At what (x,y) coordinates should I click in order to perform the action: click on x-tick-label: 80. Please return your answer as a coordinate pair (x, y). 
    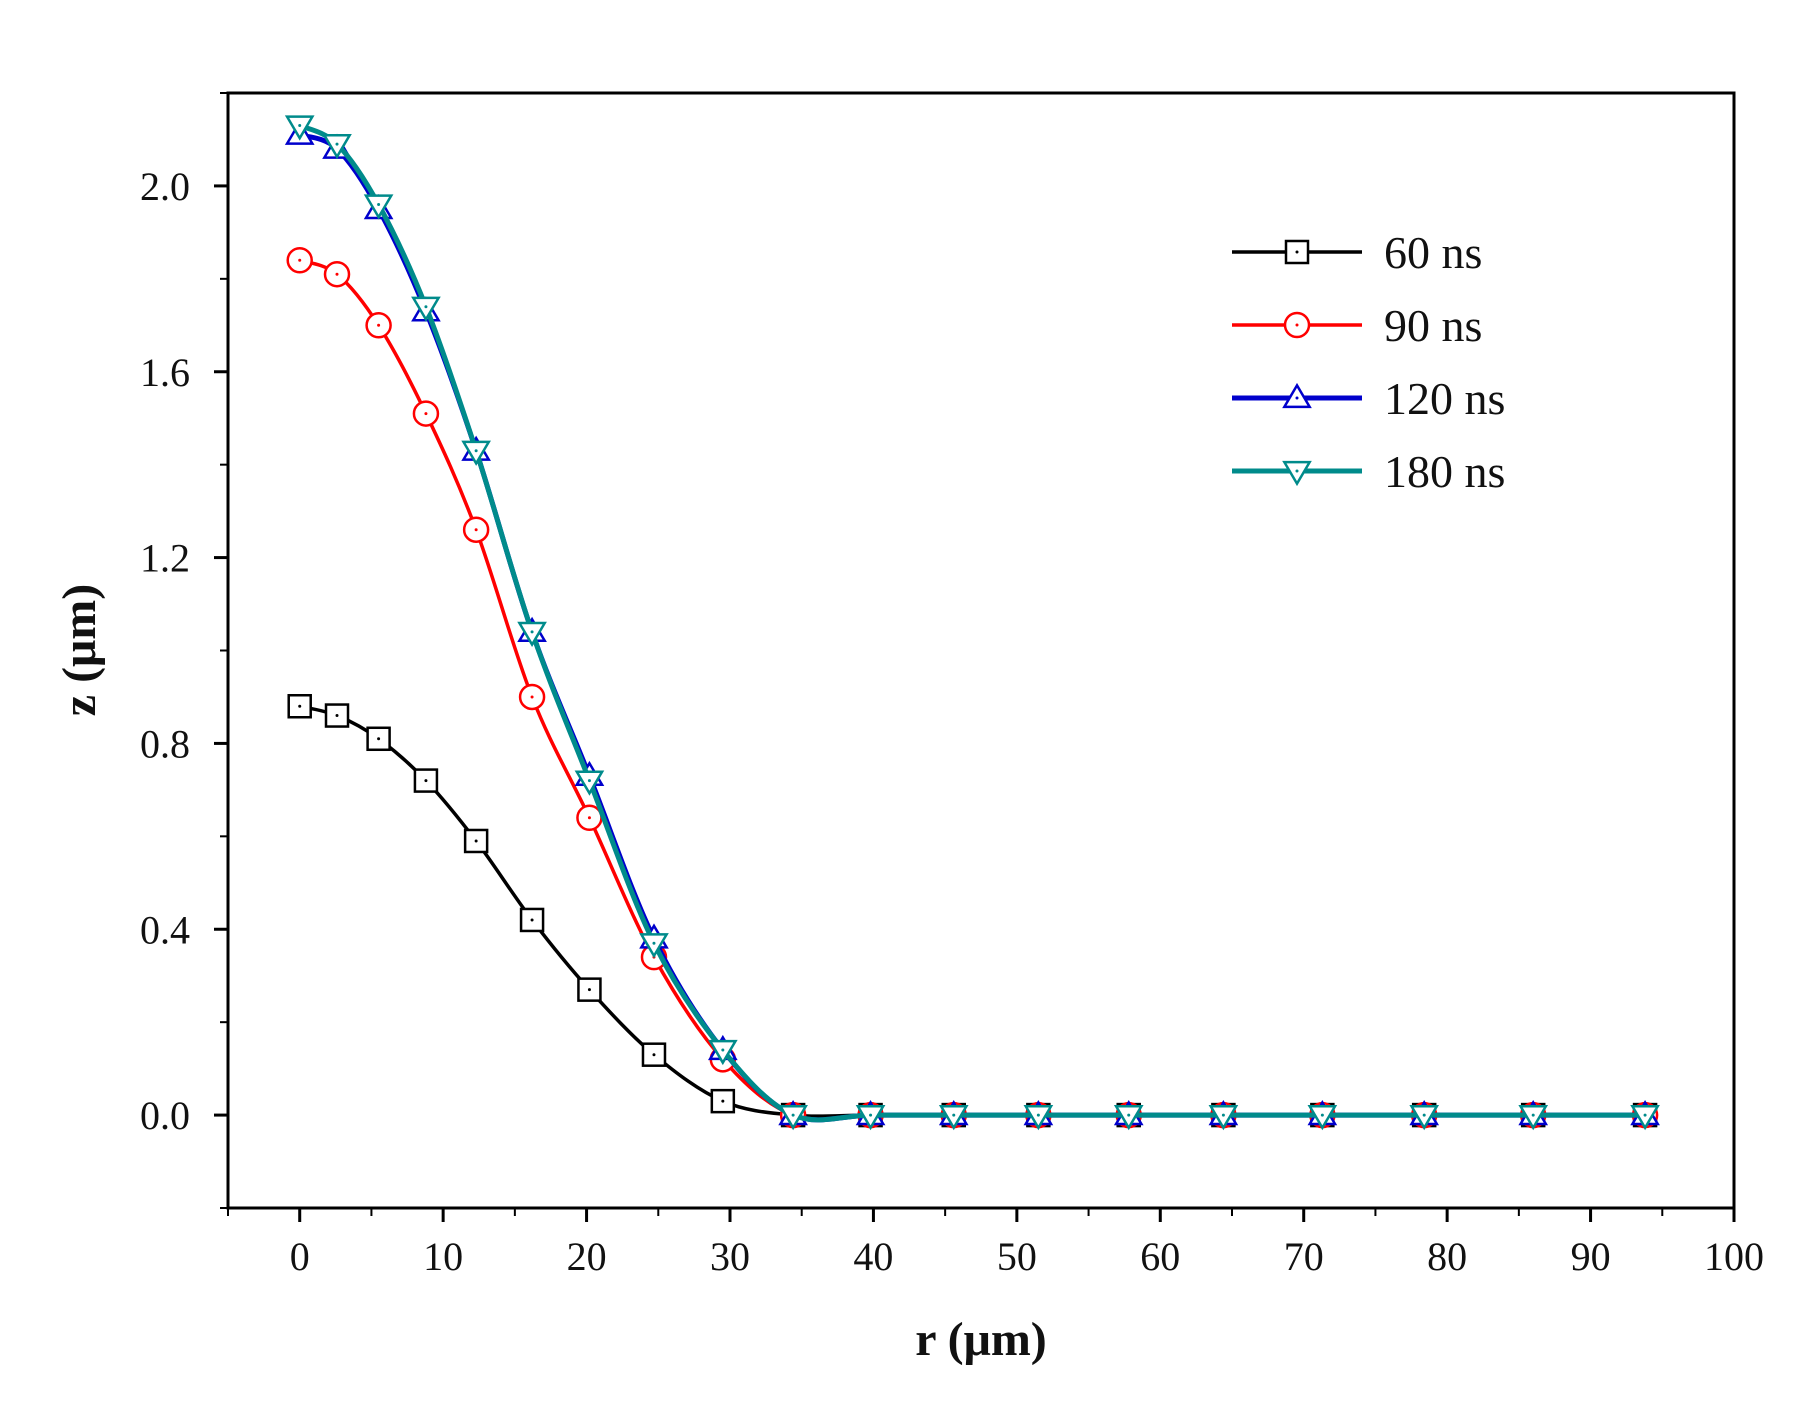
    Looking at the image, I should click on (1447, 1256).